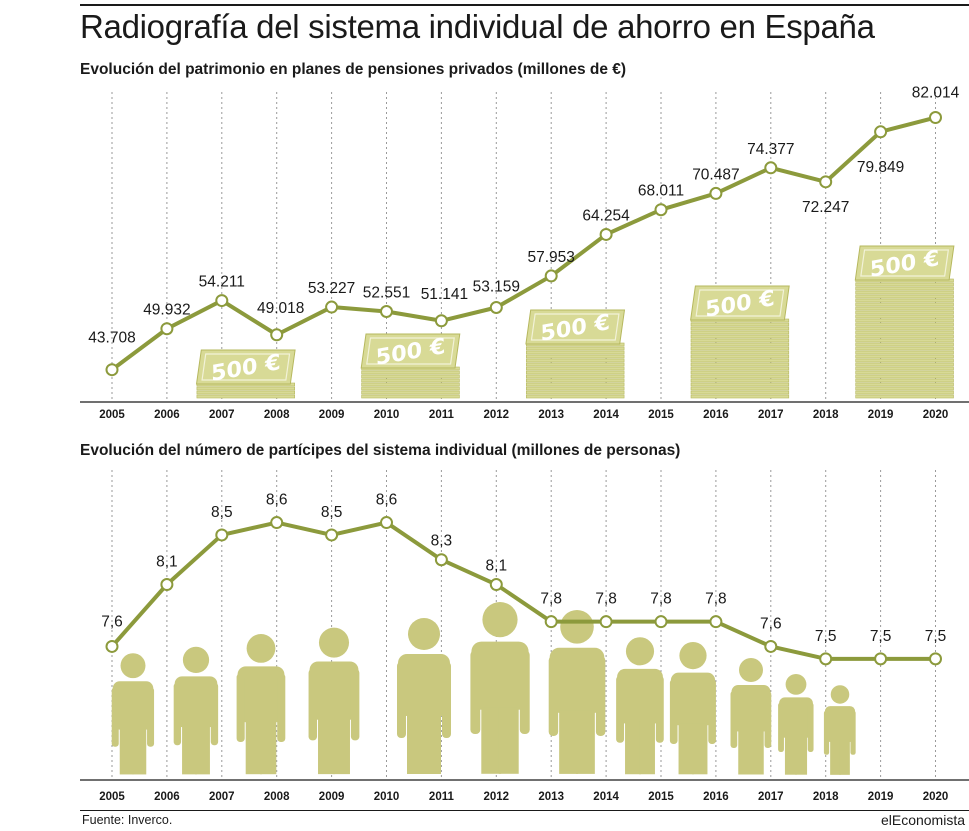 Image resolution: width=969 pixels, height=831 pixels. What do you see at coordinates (386, 292) in the screenshot?
I see `data-label: 52.551` at bounding box center [386, 292].